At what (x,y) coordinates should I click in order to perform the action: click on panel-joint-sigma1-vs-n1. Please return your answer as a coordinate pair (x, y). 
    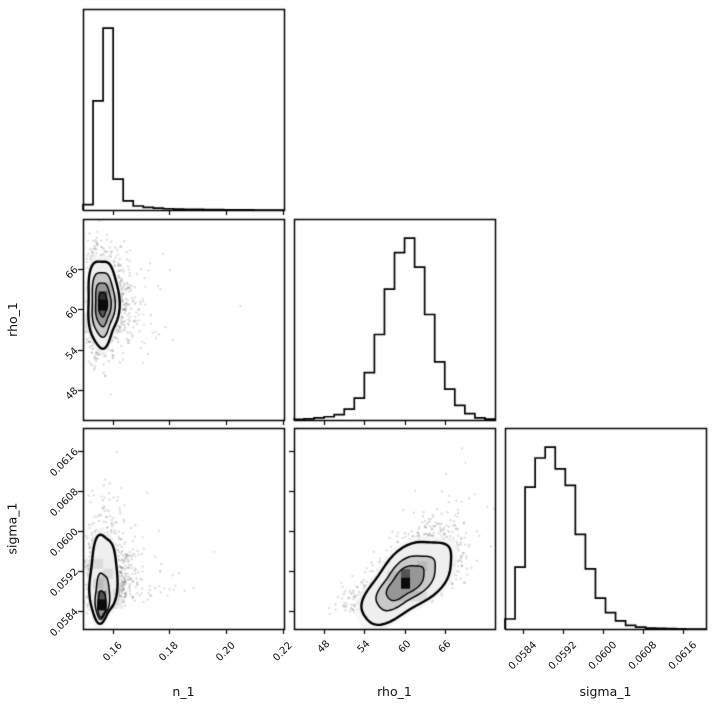
    Looking at the image, I should click on (183, 528).